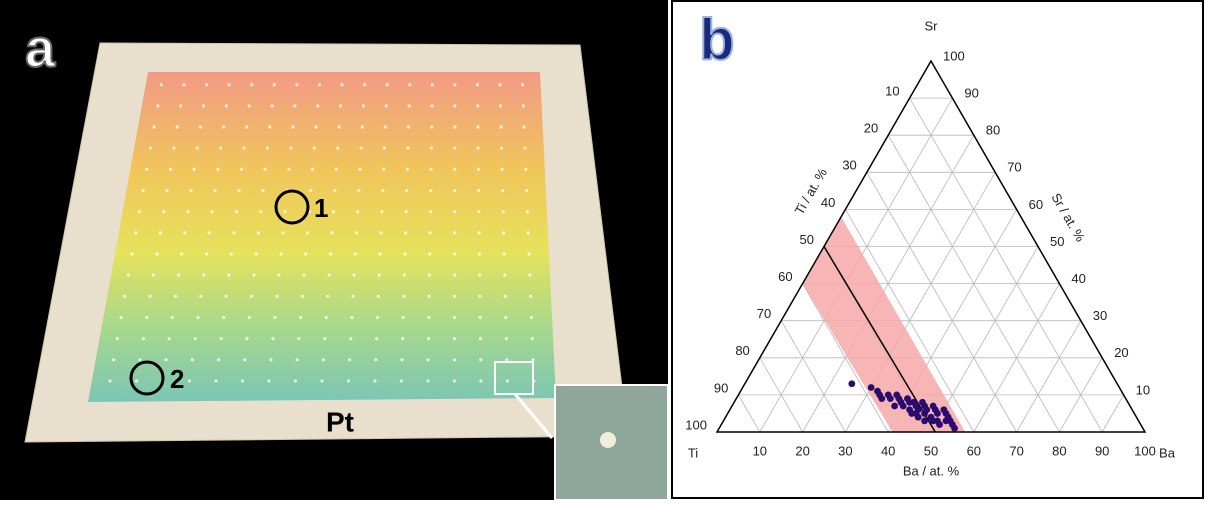 The image size is (1205, 505). I want to click on ti-tick-label: 10, so click(892, 91).